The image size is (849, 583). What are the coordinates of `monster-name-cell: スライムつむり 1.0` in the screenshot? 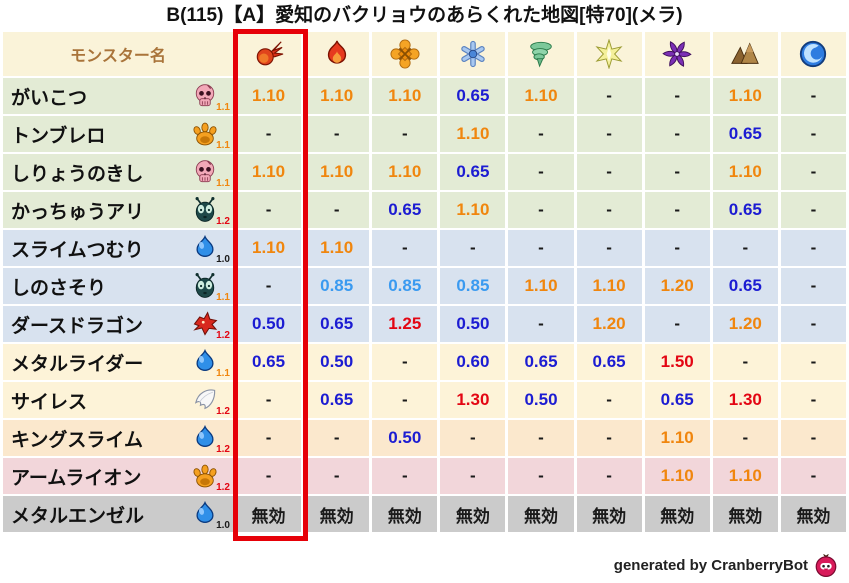 It's located at (118, 248).